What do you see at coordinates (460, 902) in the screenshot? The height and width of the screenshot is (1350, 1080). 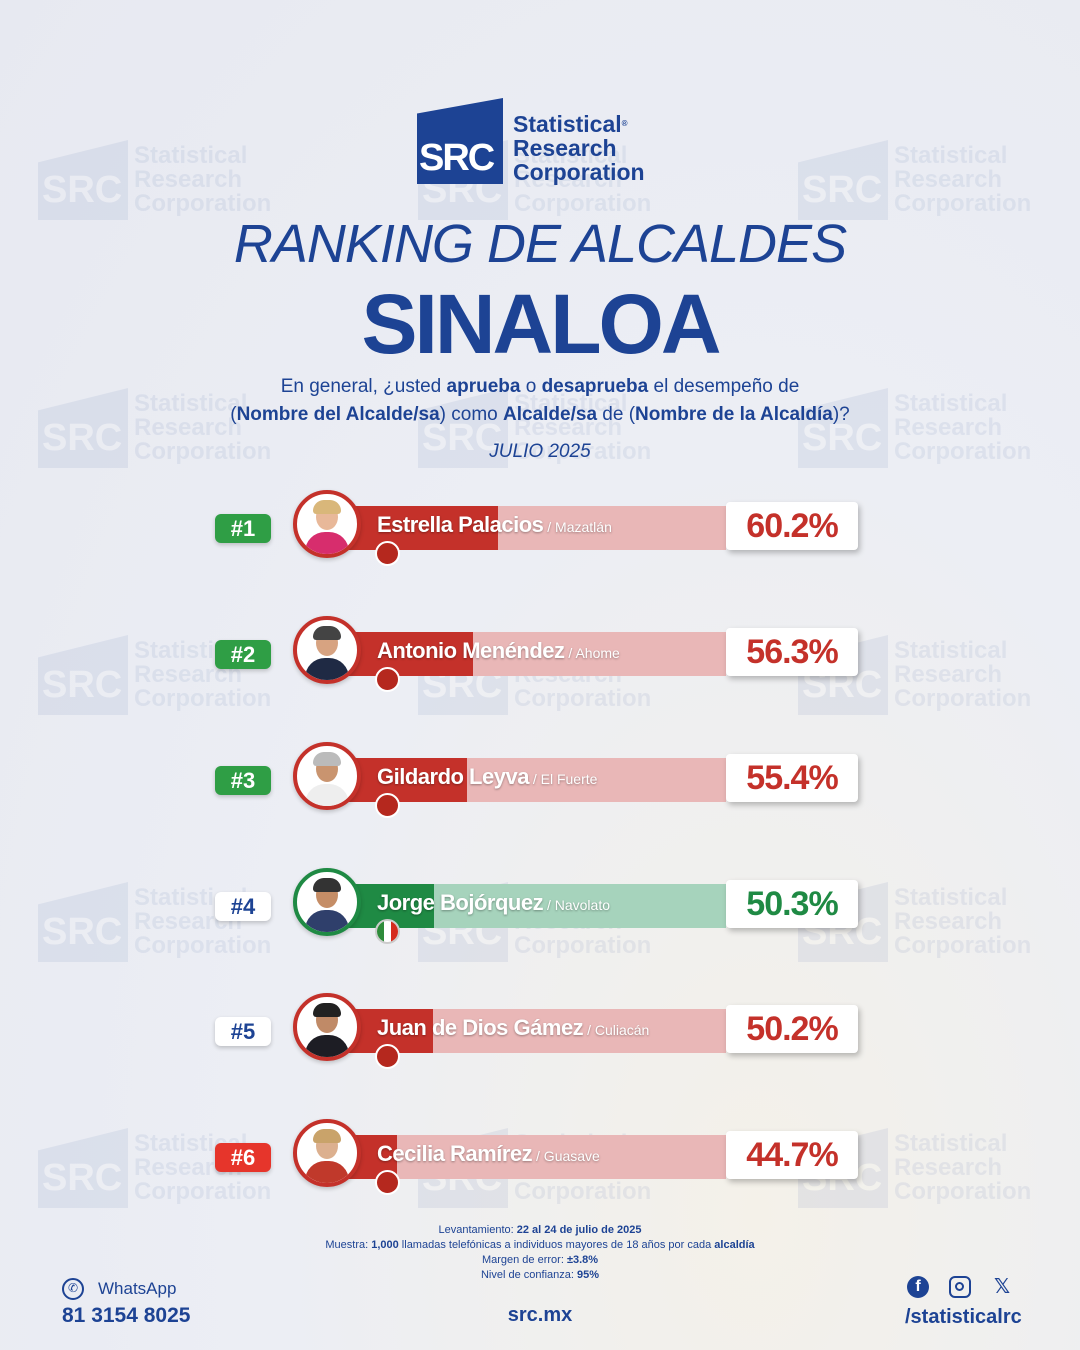 I see `mayor-name: Jorge Bojórquez` at bounding box center [460, 902].